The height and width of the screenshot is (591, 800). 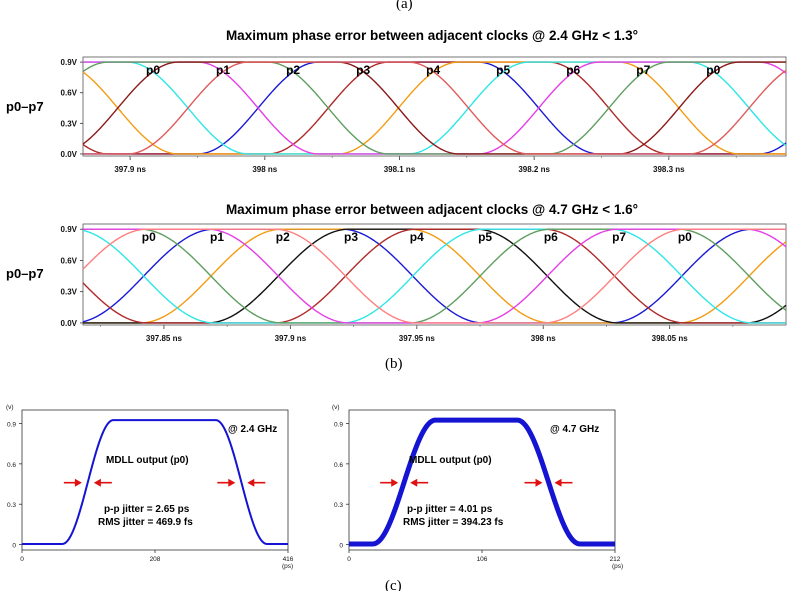 What do you see at coordinates (147, 509) in the screenshot?
I see `pp-jitter-label: p-p jitter = 2.65 ps` at bounding box center [147, 509].